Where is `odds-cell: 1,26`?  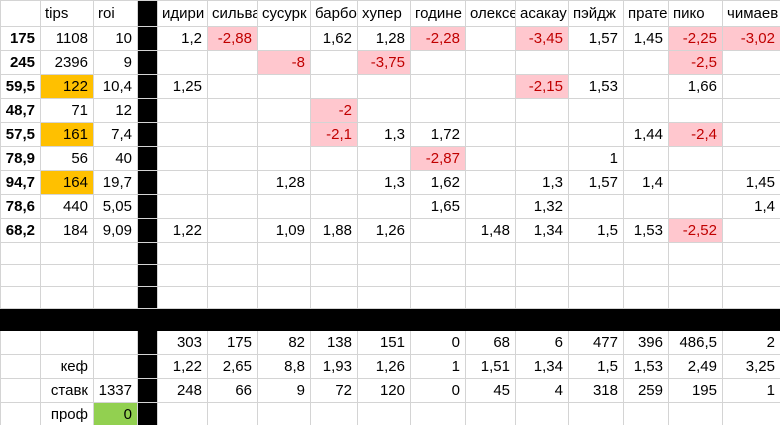 odds-cell: 1,26 is located at coordinates (384, 230).